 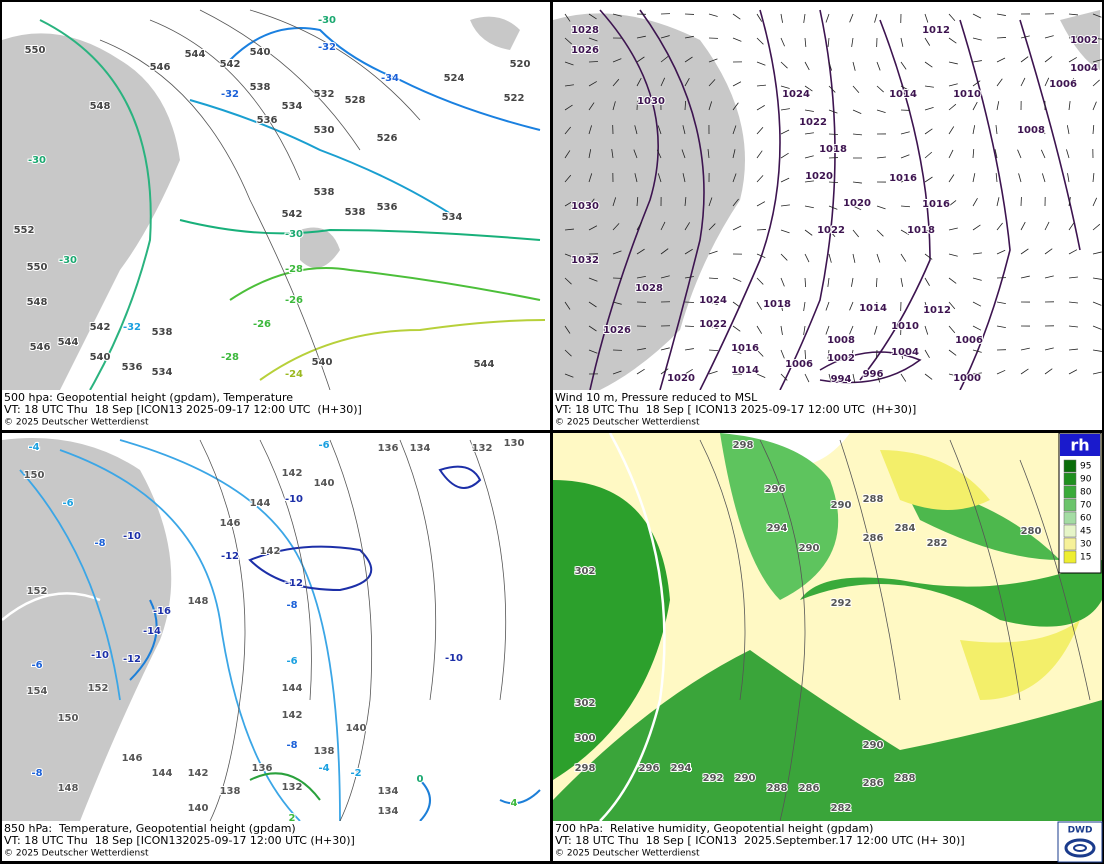 I want to click on contour-label: 302, so click(x=585, y=571).